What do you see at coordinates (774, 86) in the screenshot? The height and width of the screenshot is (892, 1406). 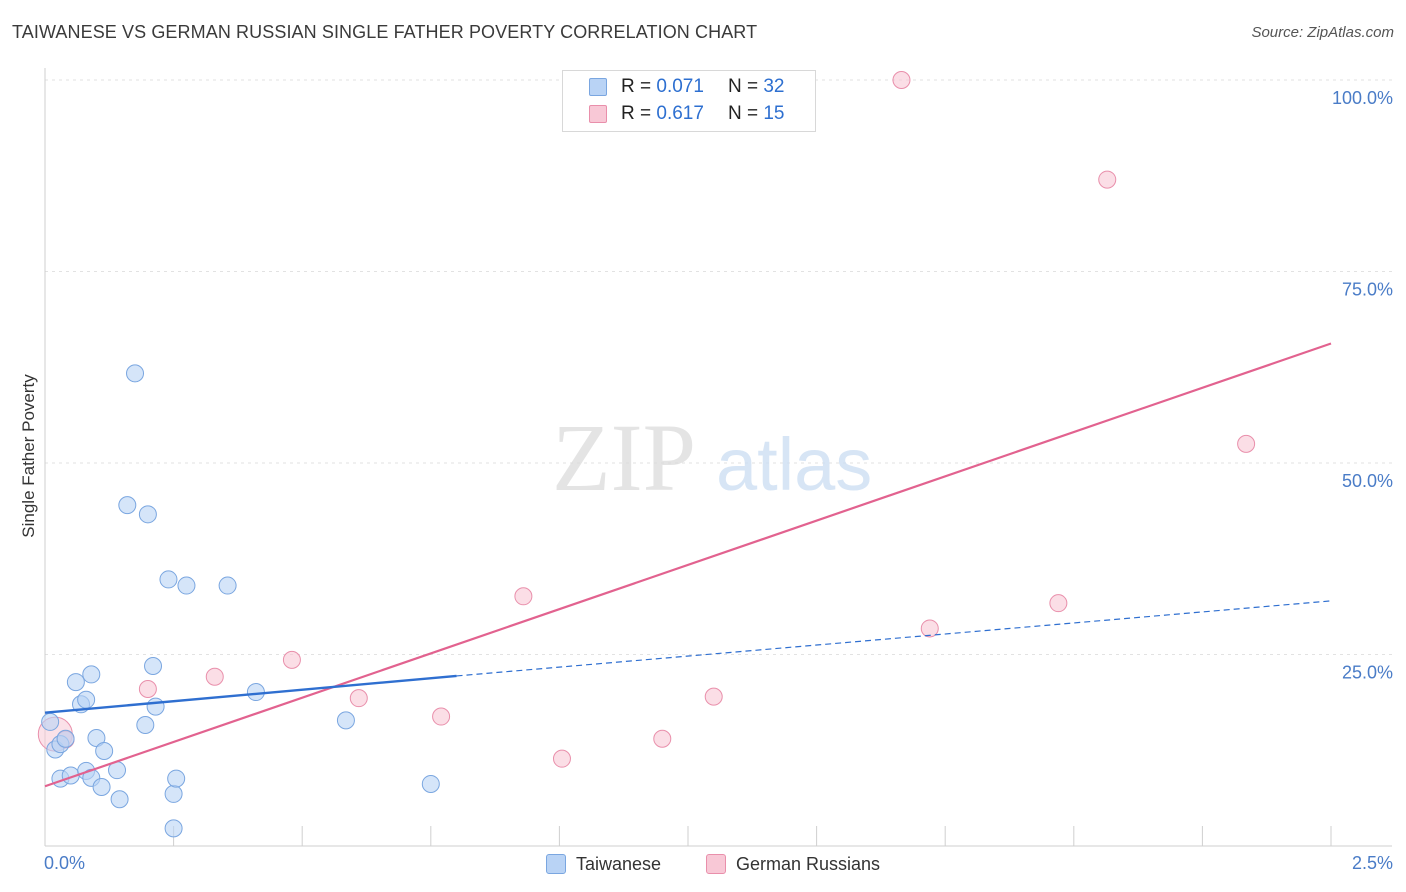 I see `legend-n-value: 32` at bounding box center [774, 86].